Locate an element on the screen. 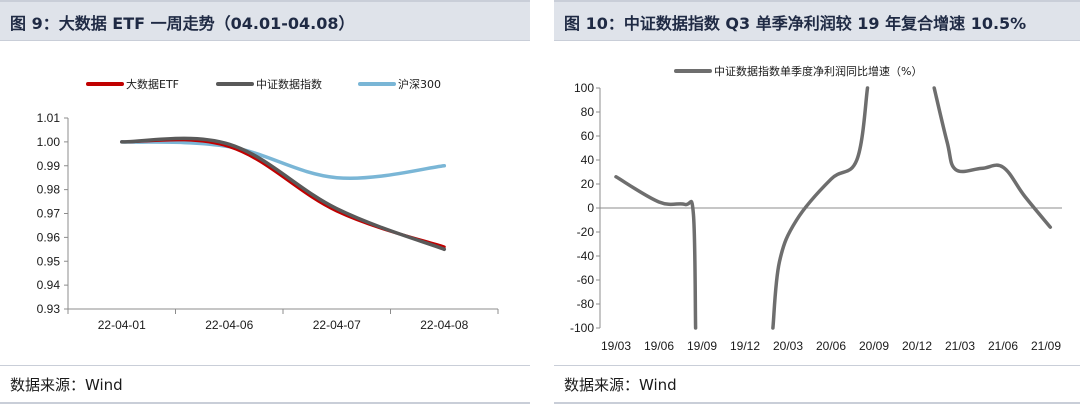  y-tick-label: -40 is located at coordinates (586, 256).